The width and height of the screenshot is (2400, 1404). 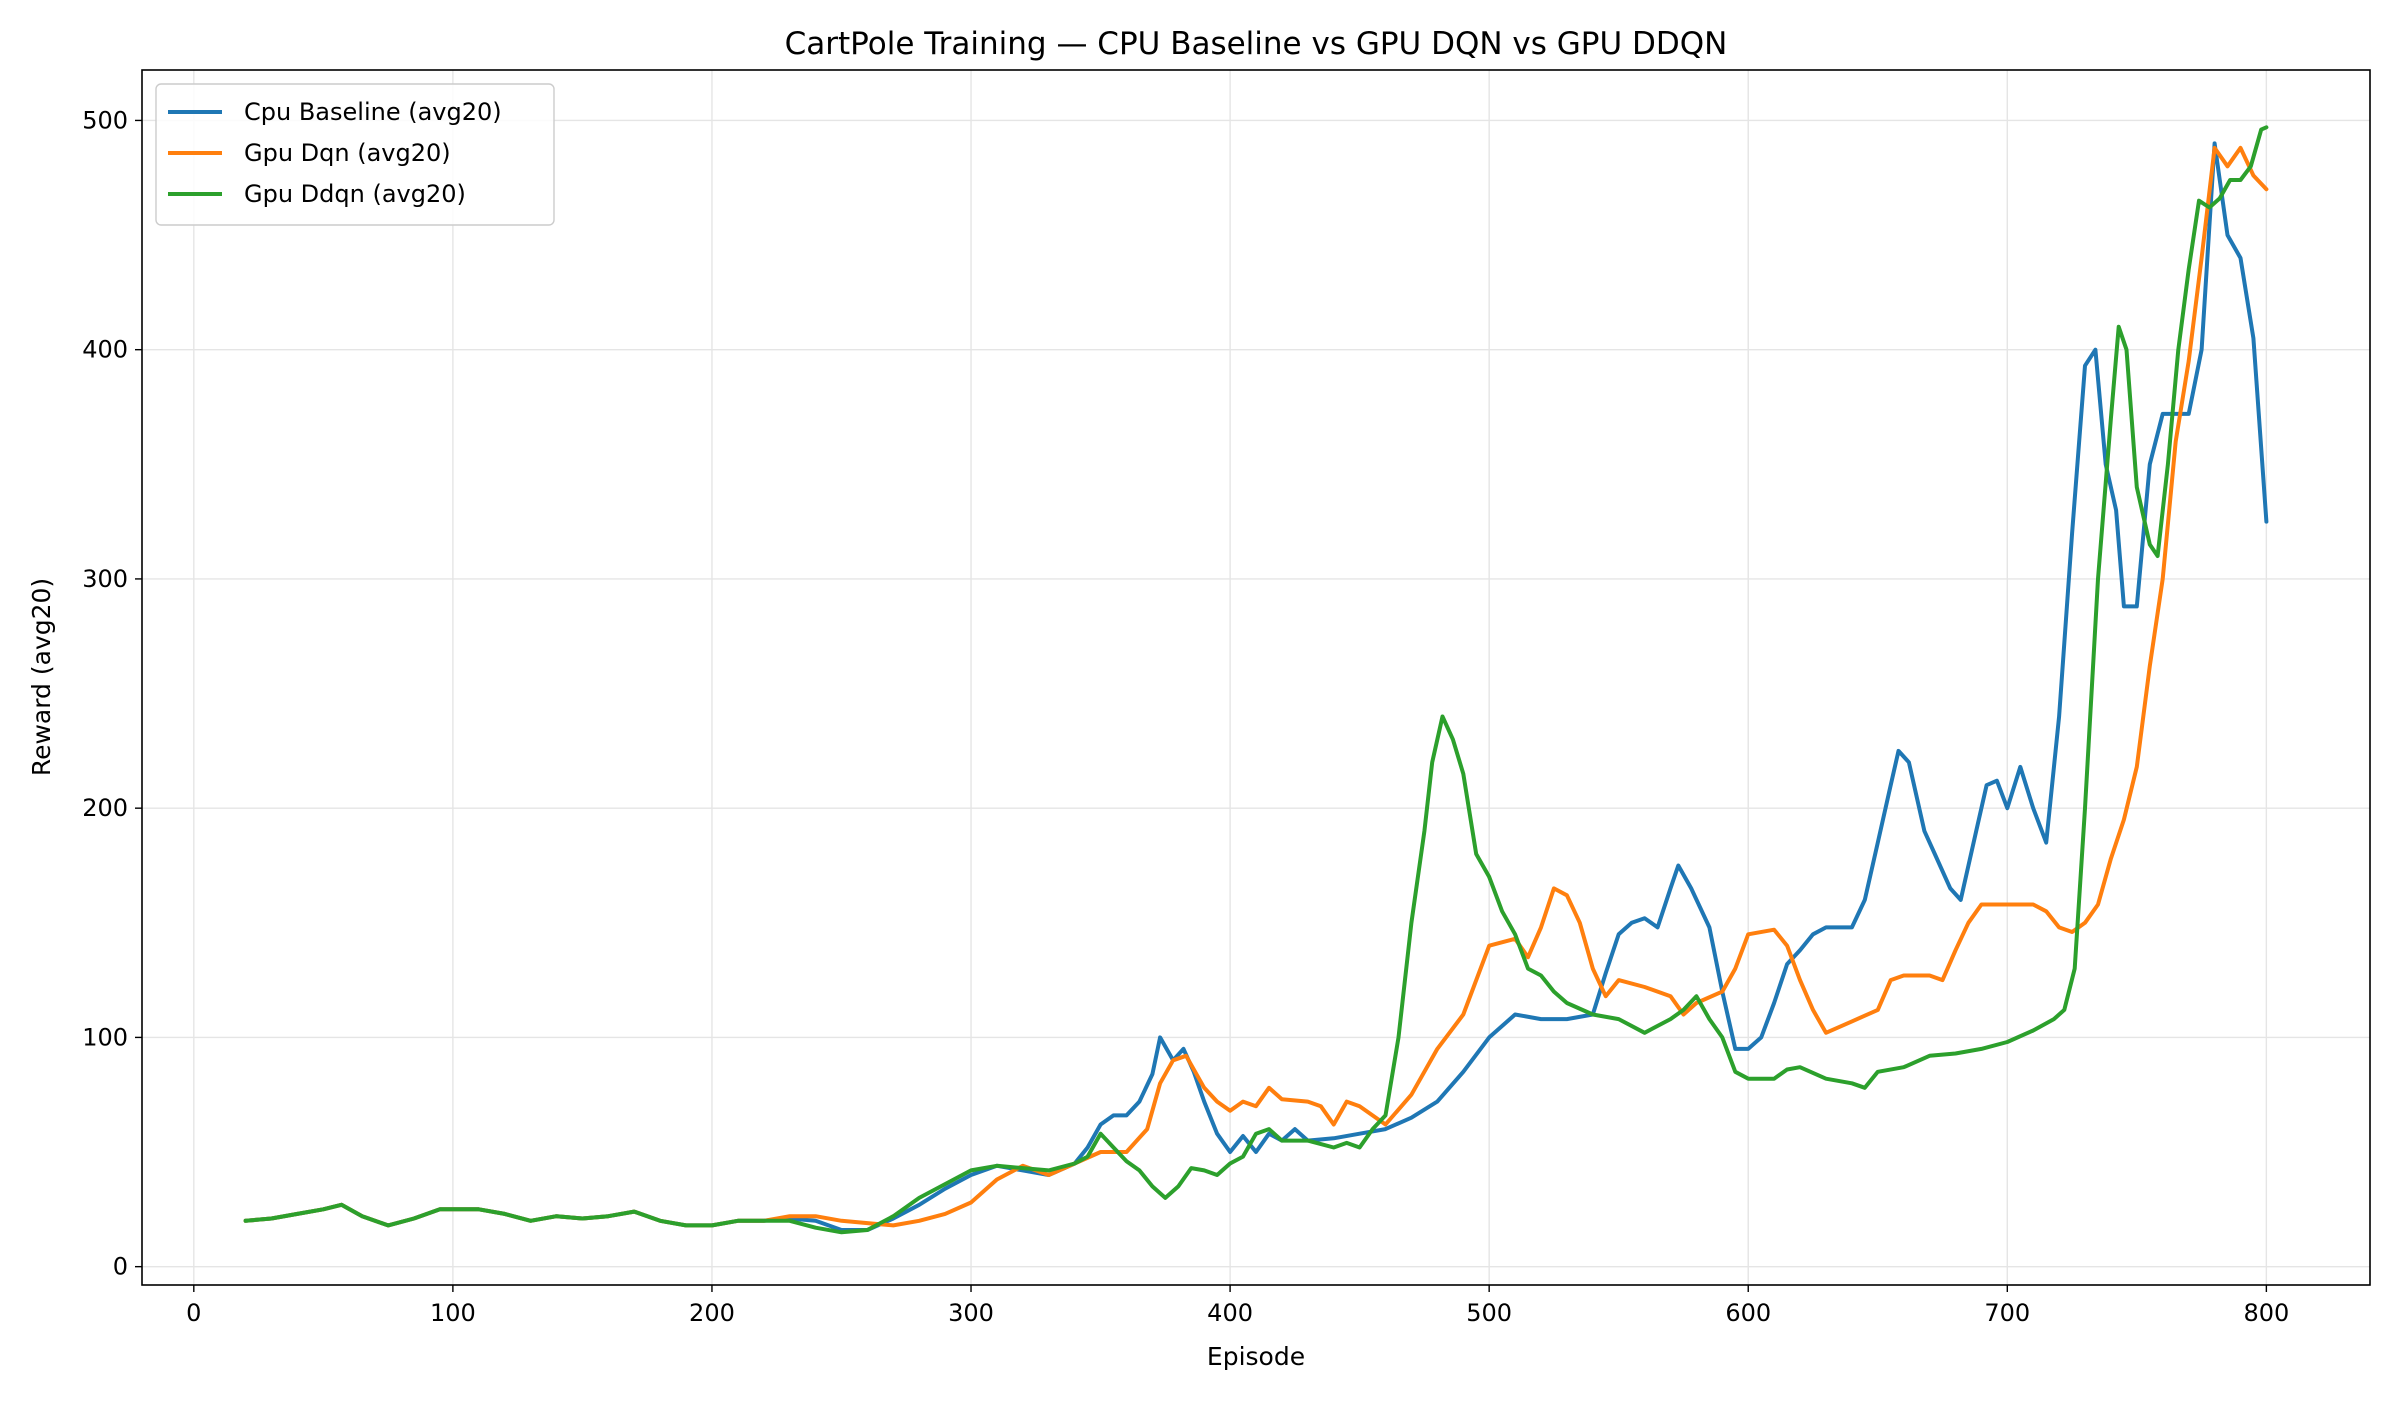 What do you see at coordinates (1256, 1356) in the screenshot?
I see `x-axis-label: Episode` at bounding box center [1256, 1356].